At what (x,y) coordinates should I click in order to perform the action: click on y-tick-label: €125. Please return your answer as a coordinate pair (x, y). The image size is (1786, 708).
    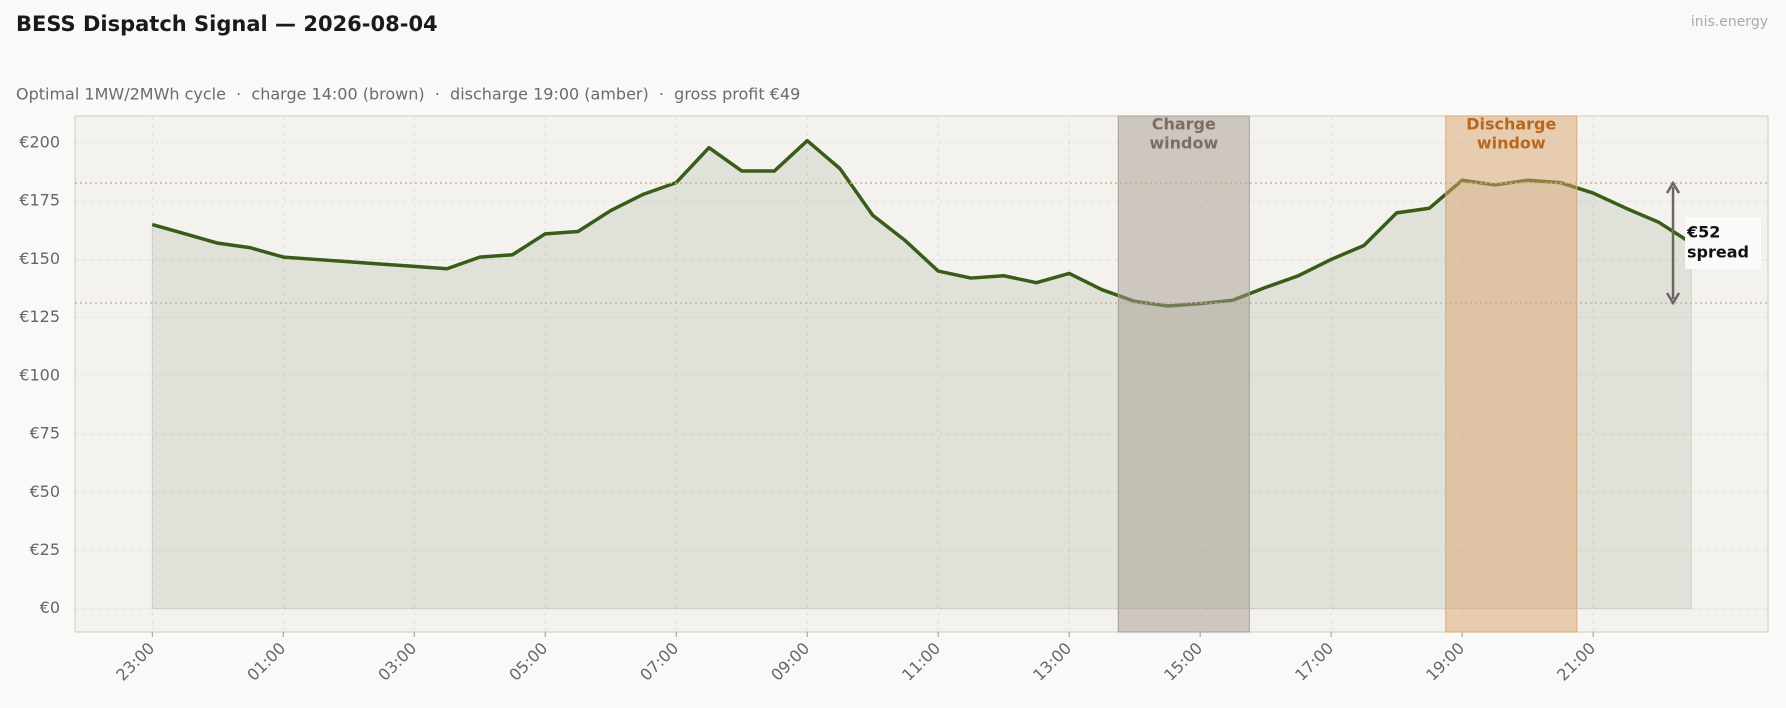
    Looking at the image, I should click on (39, 316).